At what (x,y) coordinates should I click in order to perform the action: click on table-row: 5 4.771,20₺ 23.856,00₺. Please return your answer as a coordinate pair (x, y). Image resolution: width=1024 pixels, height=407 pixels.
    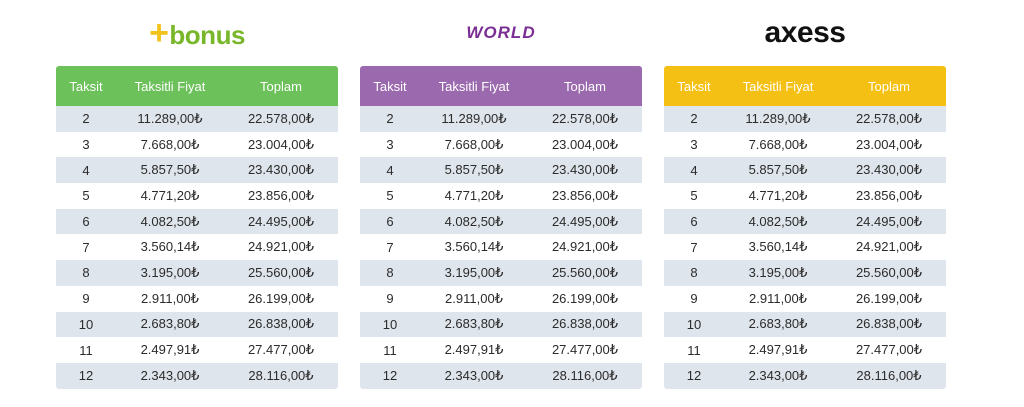
    Looking at the image, I should click on (805, 196).